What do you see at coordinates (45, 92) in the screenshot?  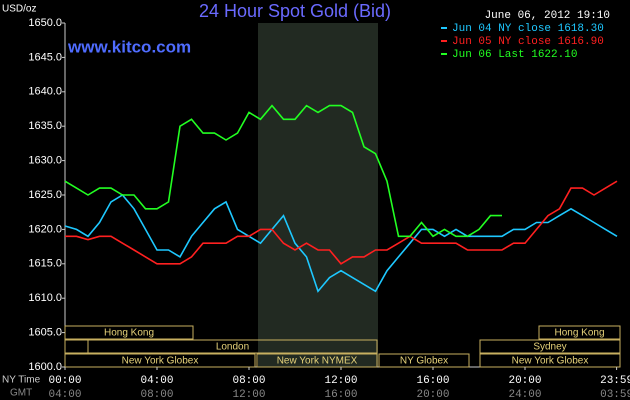 I see `y-tick-label: 1640.0` at bounding box center [45, 92].